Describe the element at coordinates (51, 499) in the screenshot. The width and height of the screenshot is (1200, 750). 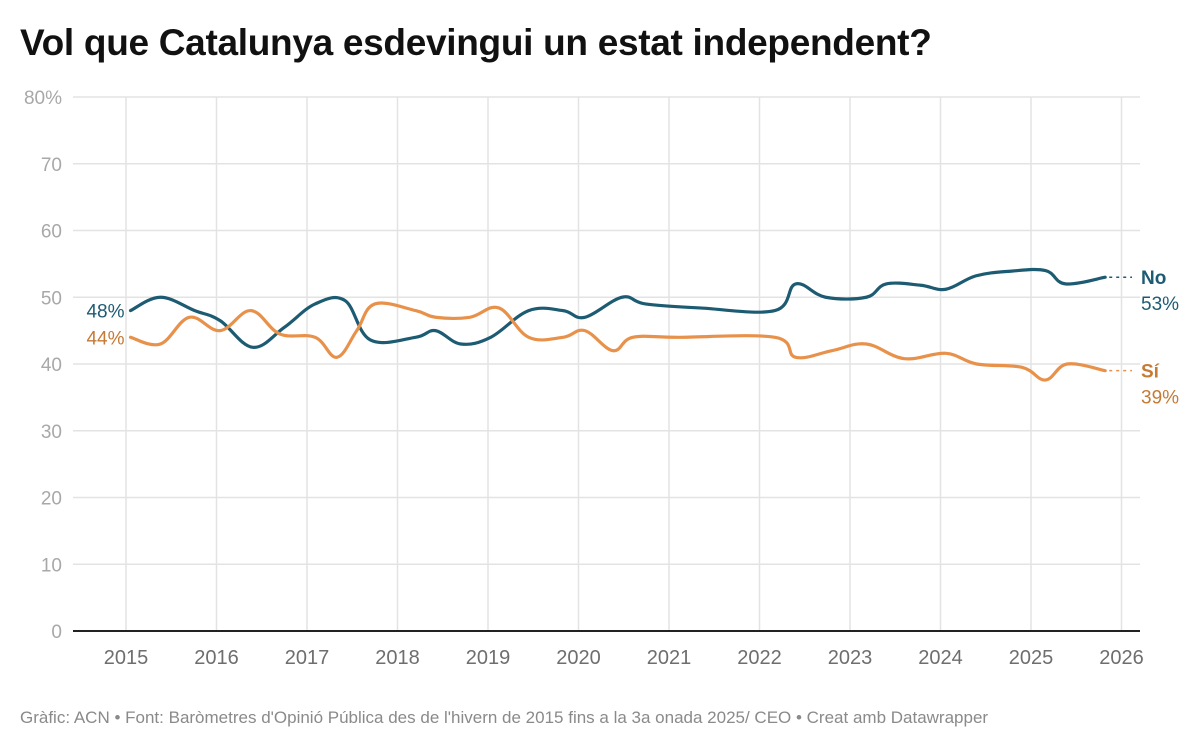
I see `y-tick-label: 20` at that location.